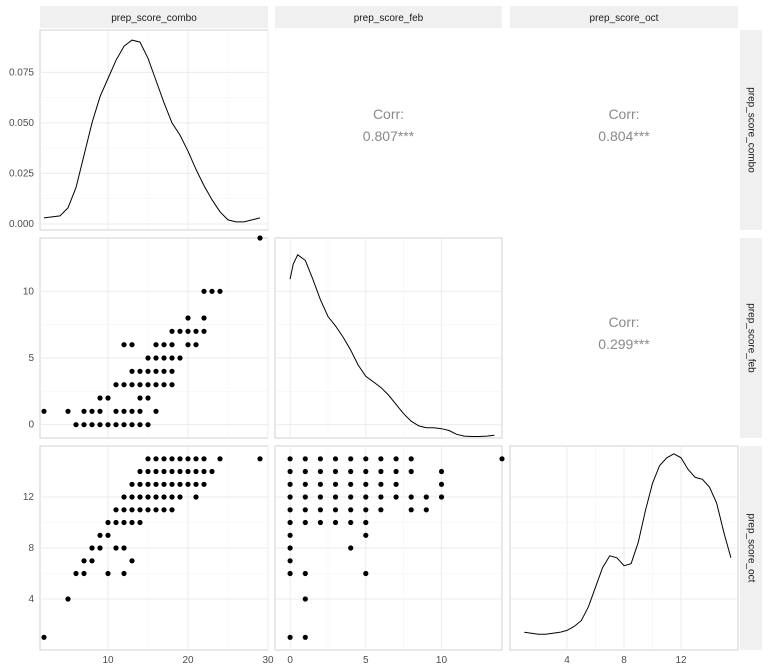  I want to click on y-tick-label: 0.075, so click(21, 72).